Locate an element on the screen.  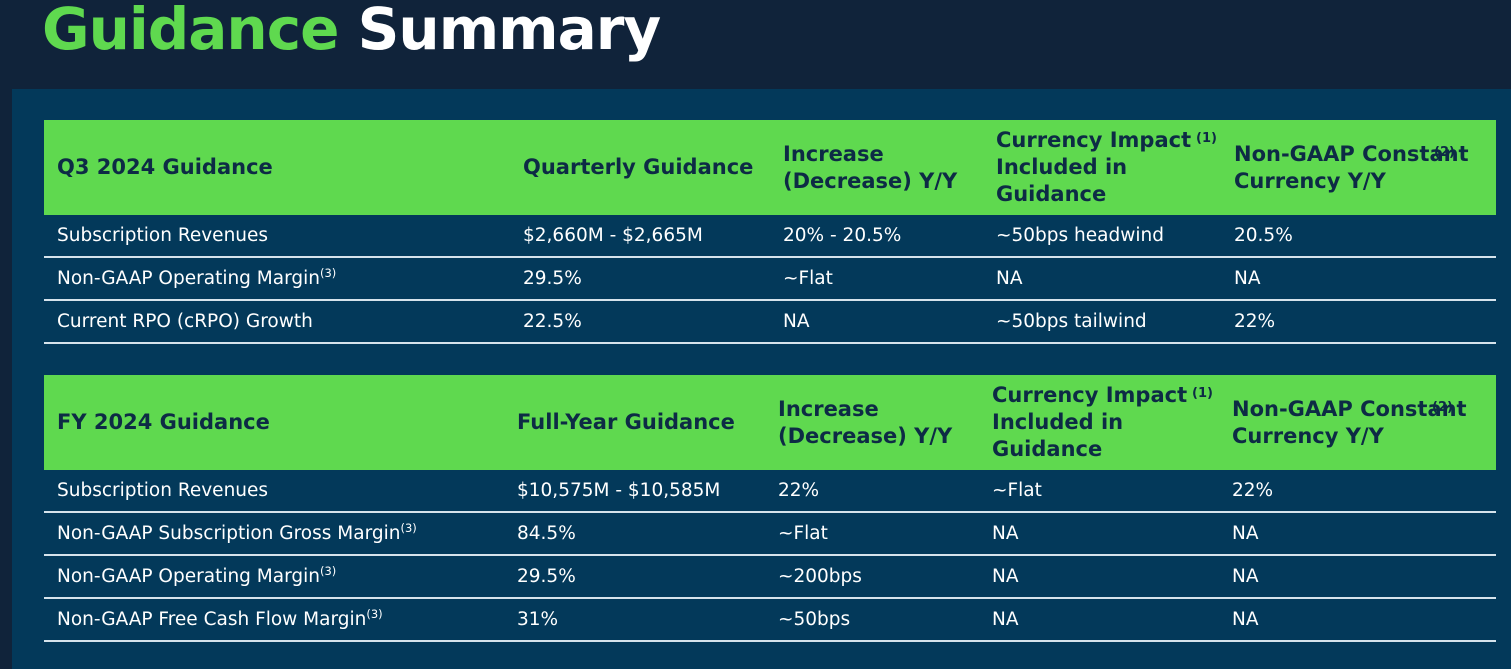
title-white: Summary is located at coordinates (509, 31).